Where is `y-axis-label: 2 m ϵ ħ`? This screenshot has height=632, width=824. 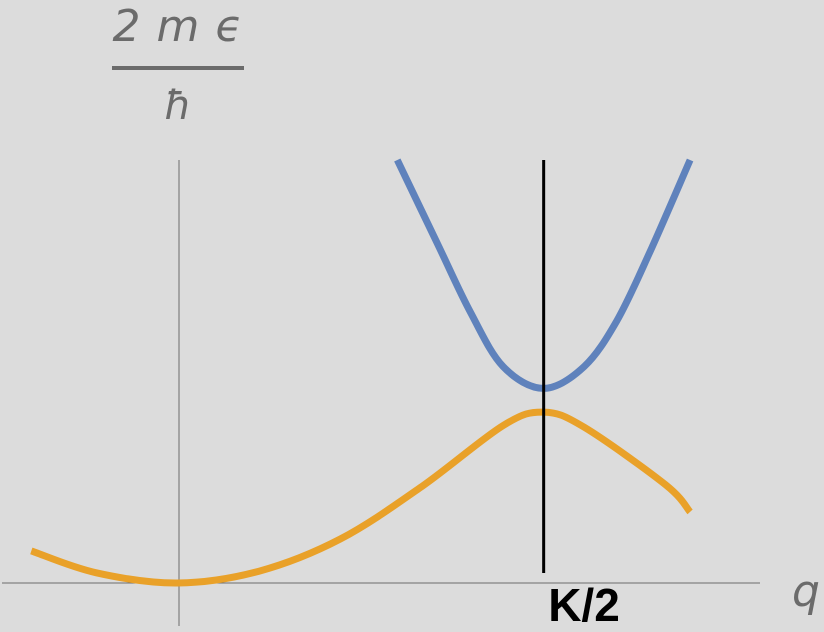
y-axis-label: 2 m ϵ ħ is located at coordinates (178, 66).